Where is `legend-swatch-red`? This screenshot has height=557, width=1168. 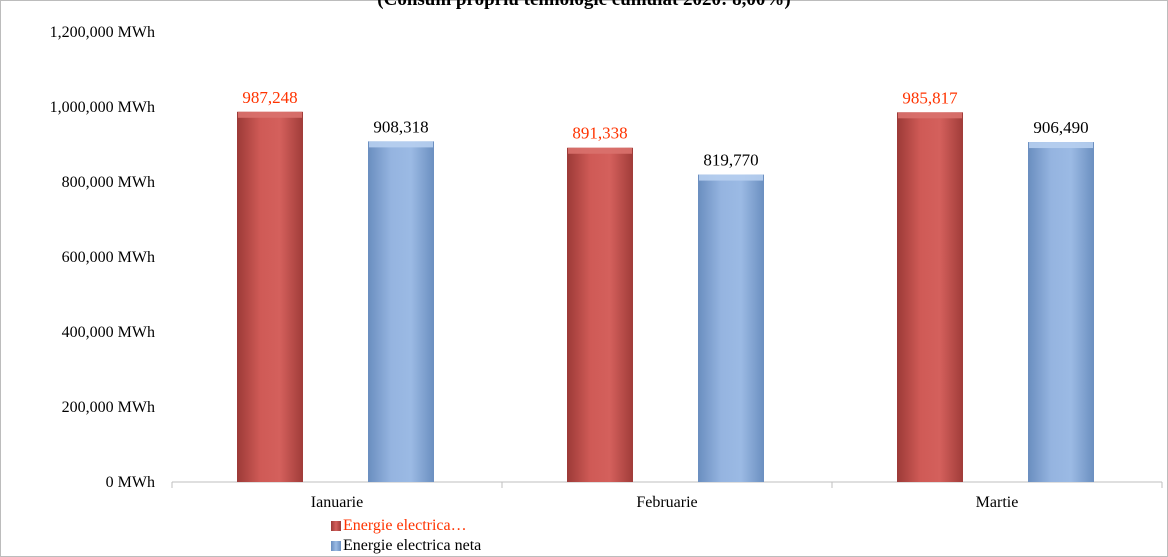
legend-swatch-red is located at coordinates (336, 526).